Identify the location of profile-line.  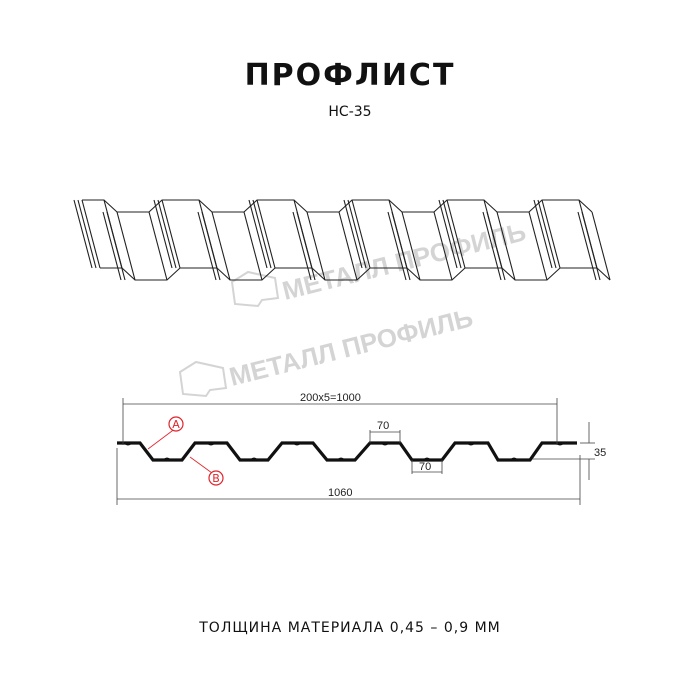
(347, 451).